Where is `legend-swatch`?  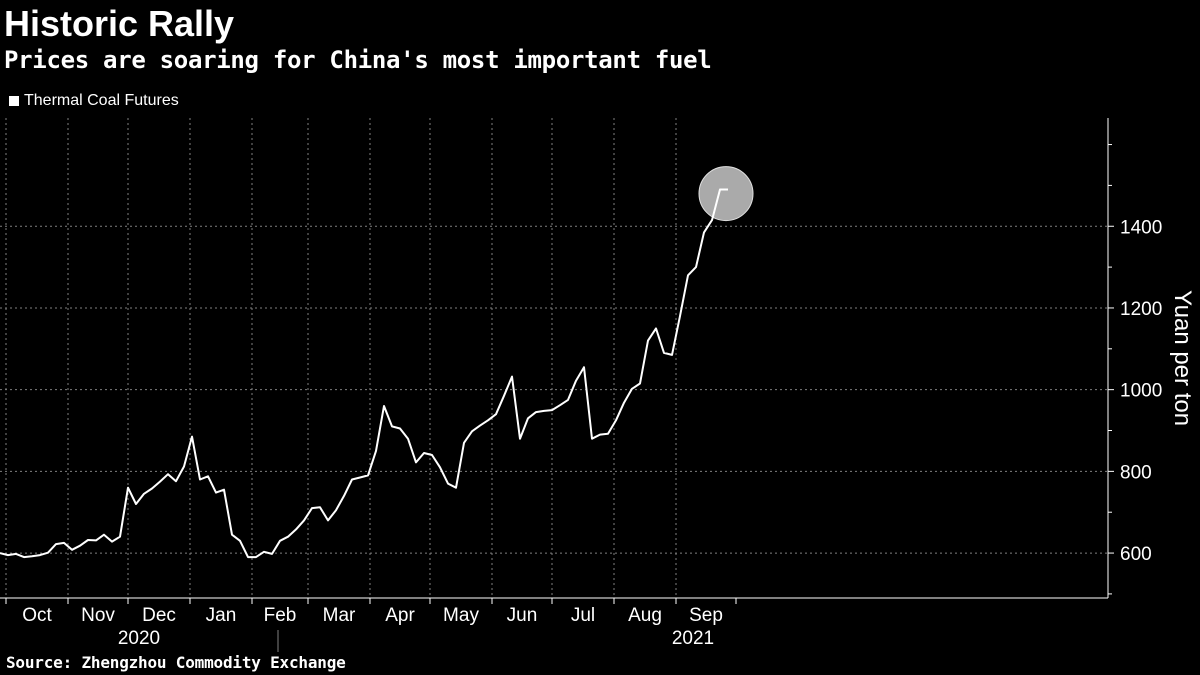 legend-swatch is located at coordinates (14, 101).